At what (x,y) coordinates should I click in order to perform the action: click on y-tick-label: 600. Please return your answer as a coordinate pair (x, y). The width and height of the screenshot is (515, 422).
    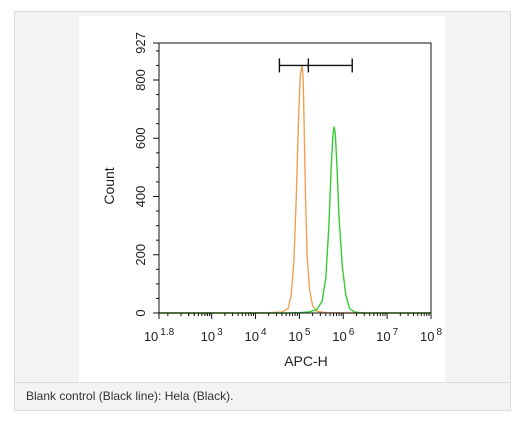
    Looking at the image, I should click on (140, 138).